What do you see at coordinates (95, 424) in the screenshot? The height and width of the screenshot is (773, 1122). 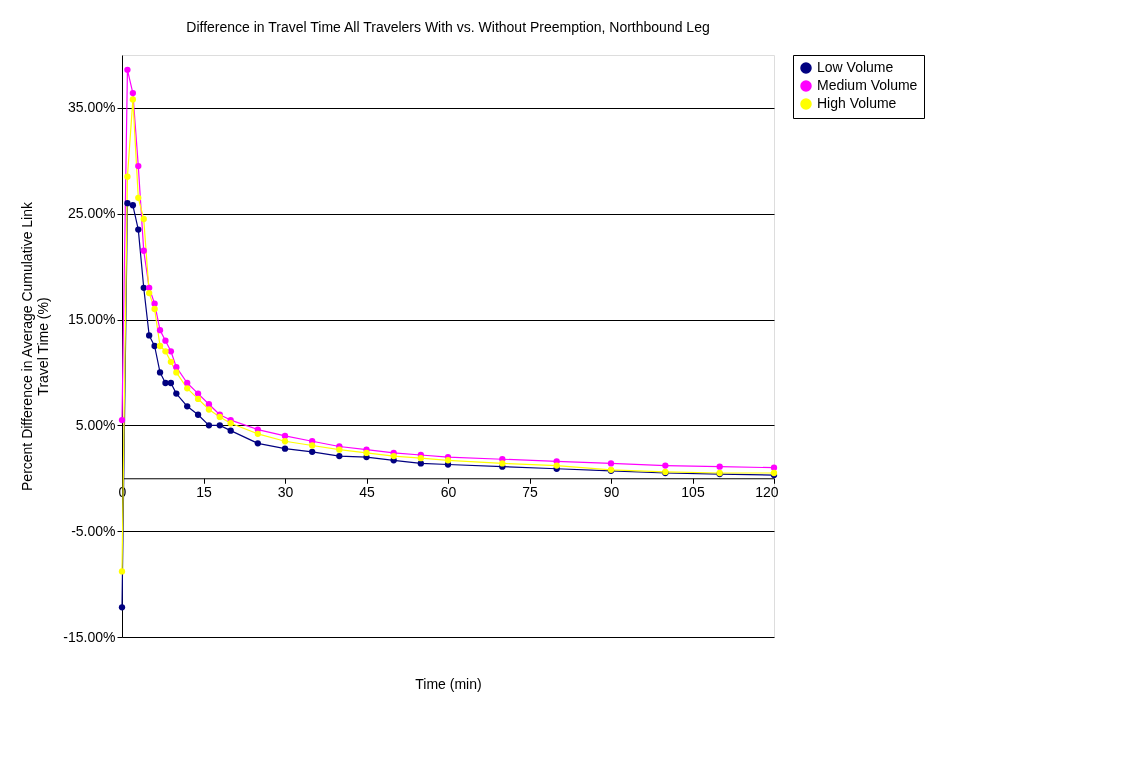 I see `y-tick-label: 5.00%` at bounding box center [95, 424].